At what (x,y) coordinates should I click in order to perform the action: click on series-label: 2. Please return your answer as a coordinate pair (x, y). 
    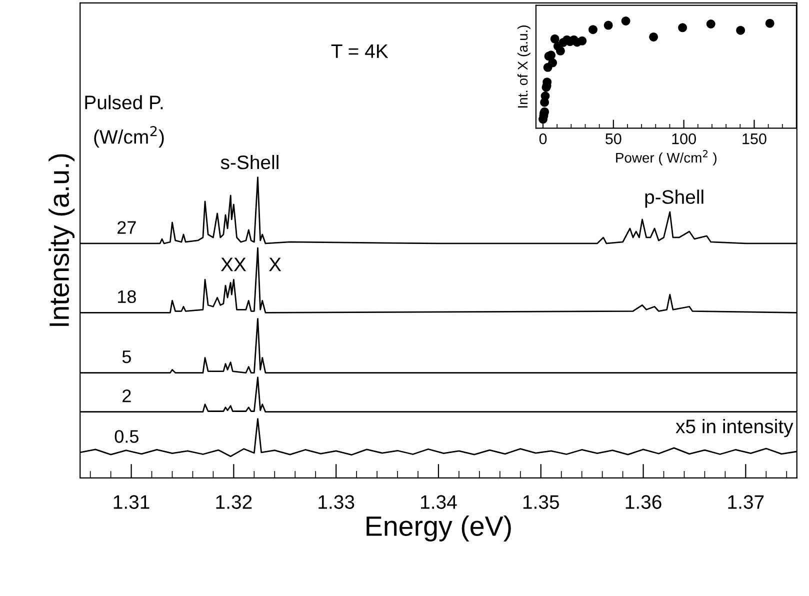
    Looking at the image, I should click on (126, 395).